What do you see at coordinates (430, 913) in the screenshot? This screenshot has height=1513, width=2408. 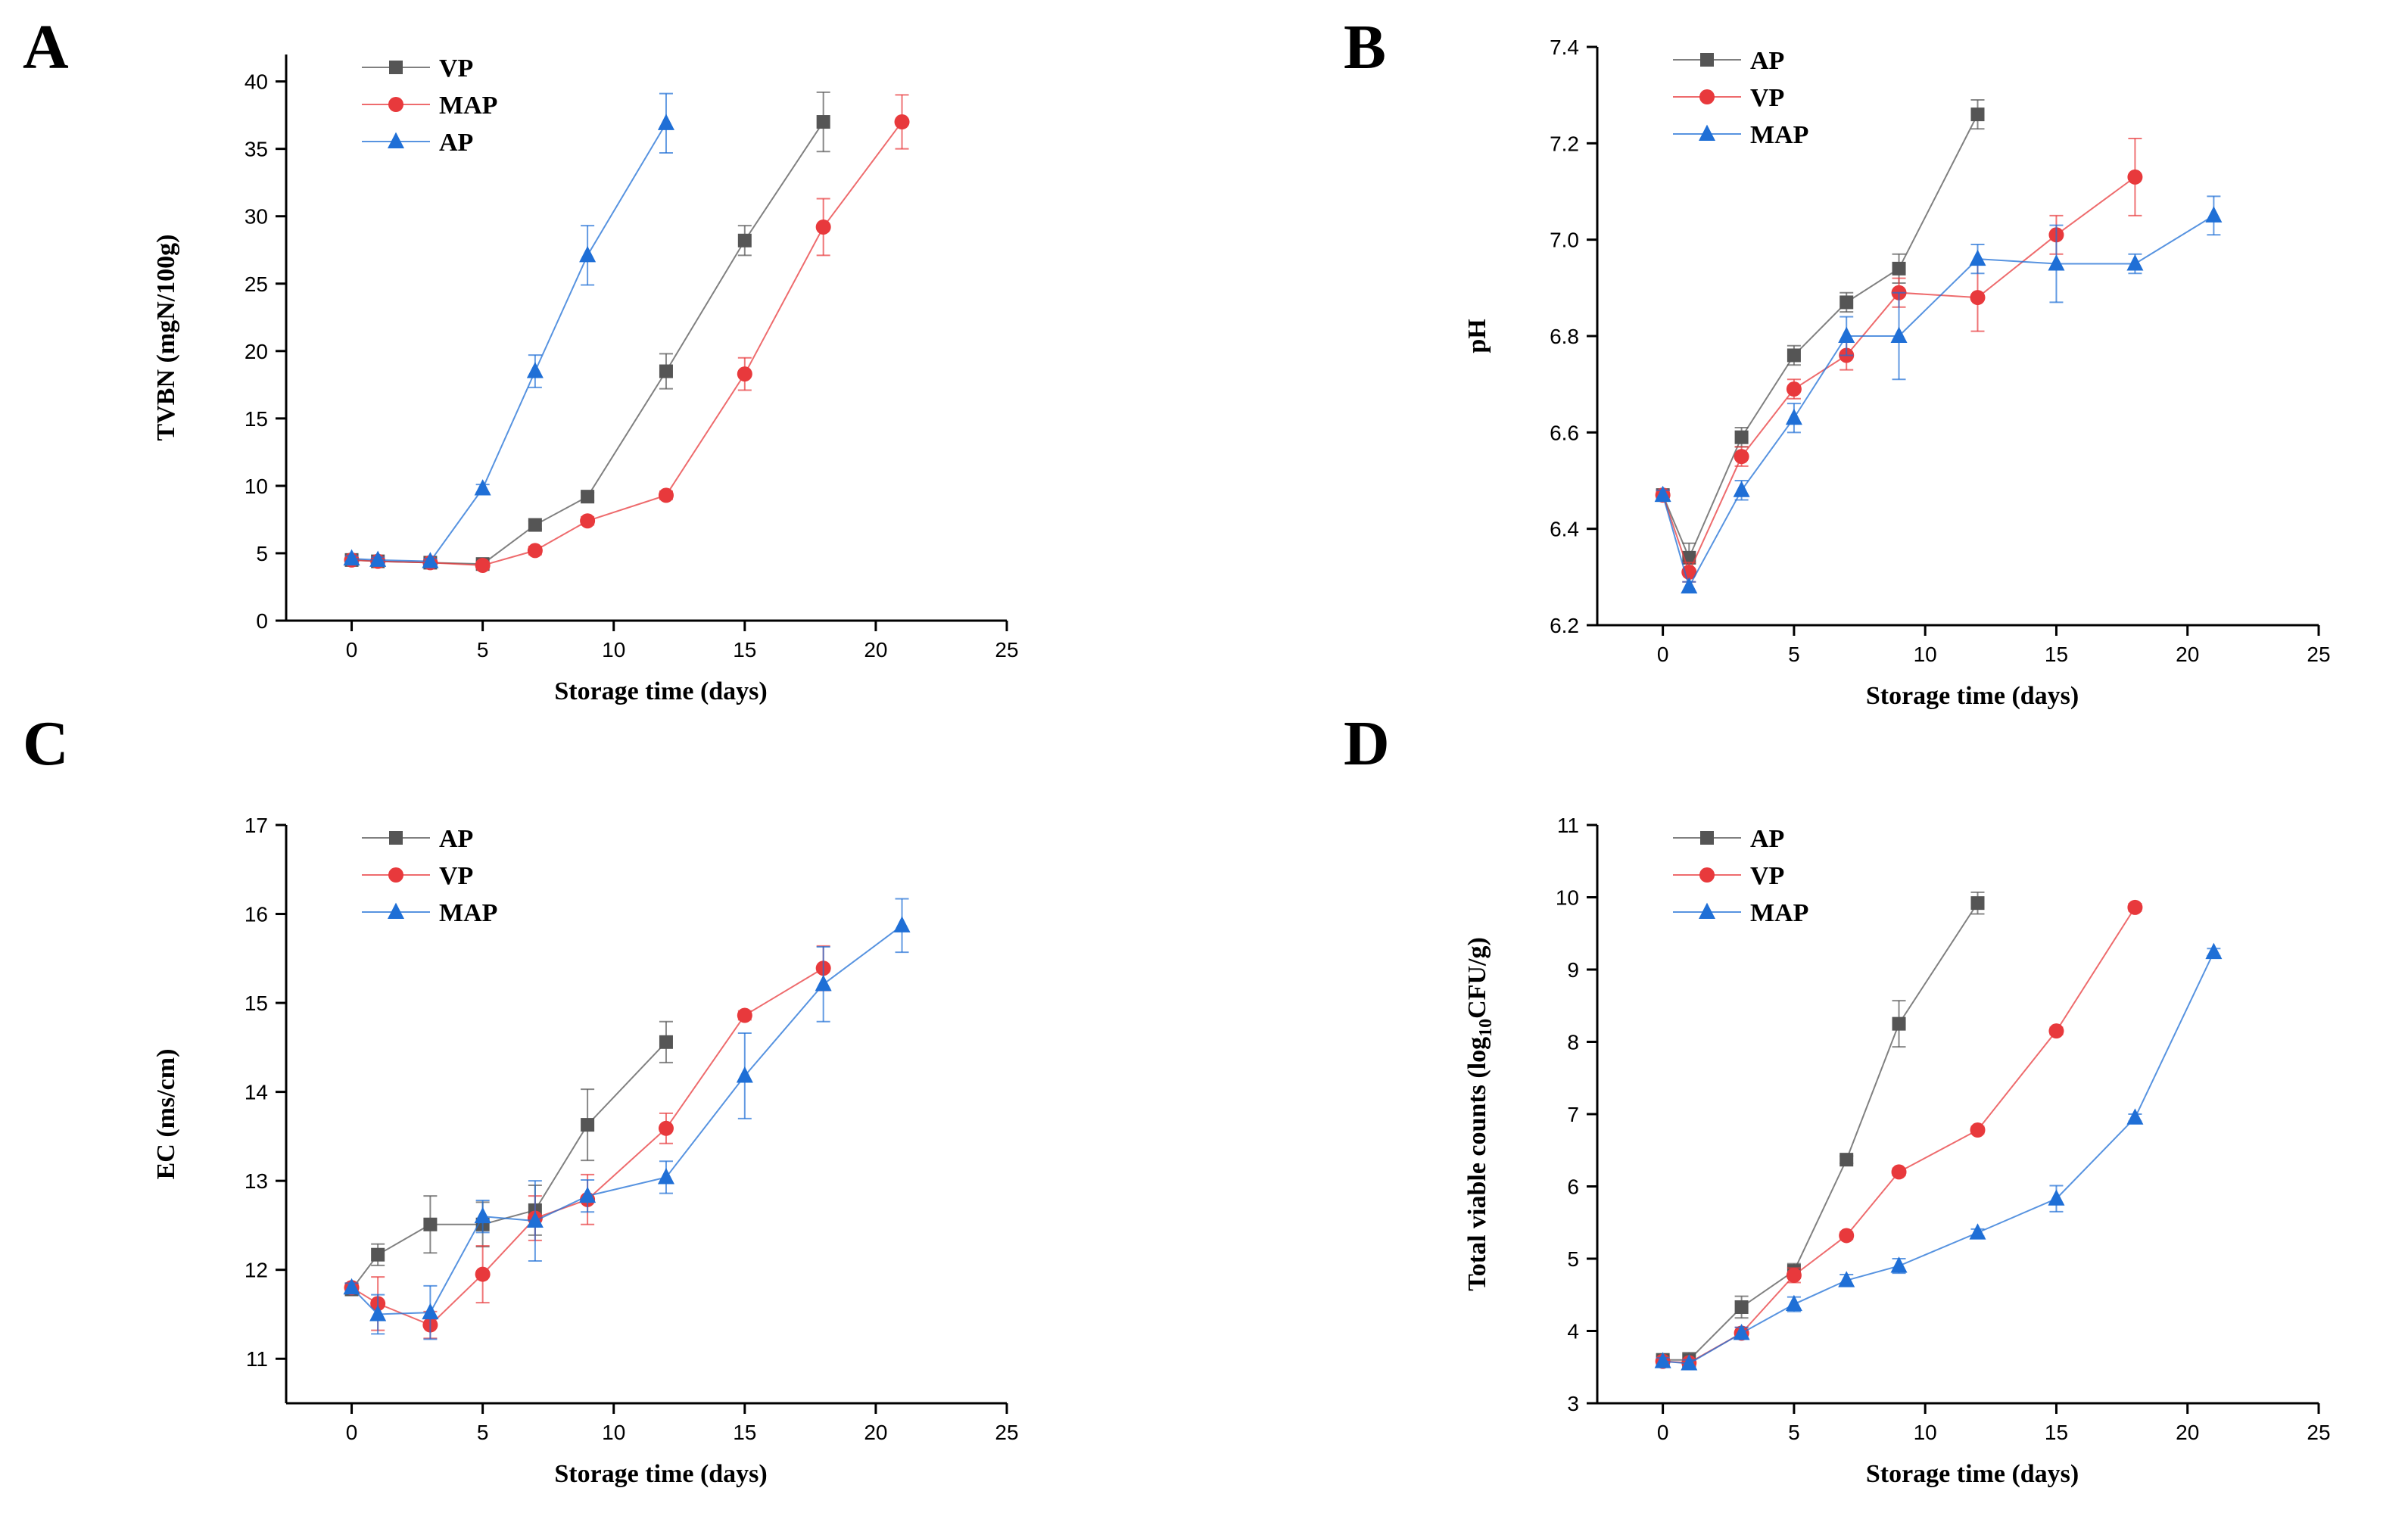 I see `legend-item: MAP` at bounding box center [430, 913].